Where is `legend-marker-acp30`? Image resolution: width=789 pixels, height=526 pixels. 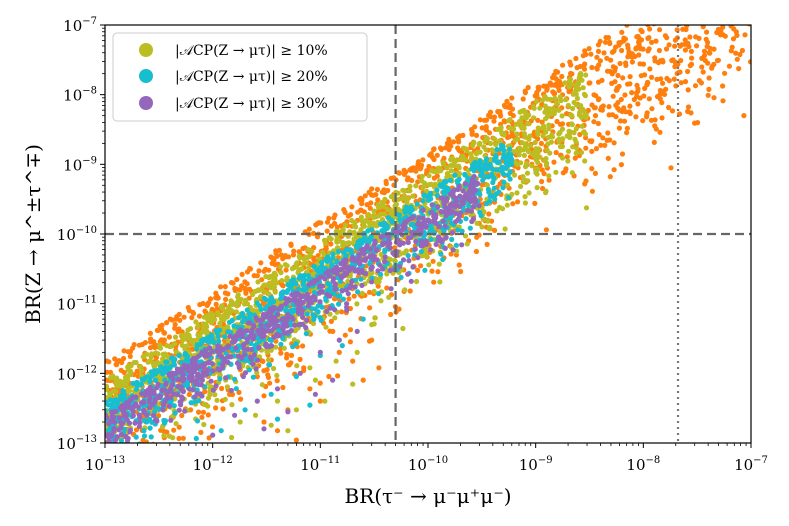 legend-marker-acp30 is located at coordinates (146, 103).